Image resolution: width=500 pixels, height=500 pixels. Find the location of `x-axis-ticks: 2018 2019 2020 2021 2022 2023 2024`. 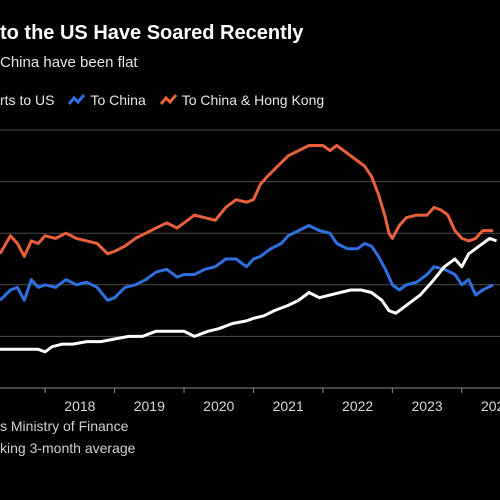

x-axis-ticks: 2018 2019 2020 2021 2022 2023 2024 is located at coordinates (272, 401).